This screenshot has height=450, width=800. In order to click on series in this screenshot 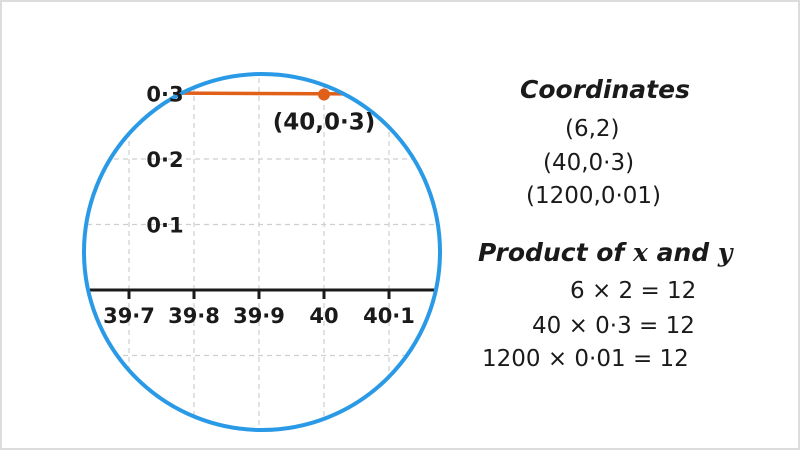, I will do `click(250, 93)`.